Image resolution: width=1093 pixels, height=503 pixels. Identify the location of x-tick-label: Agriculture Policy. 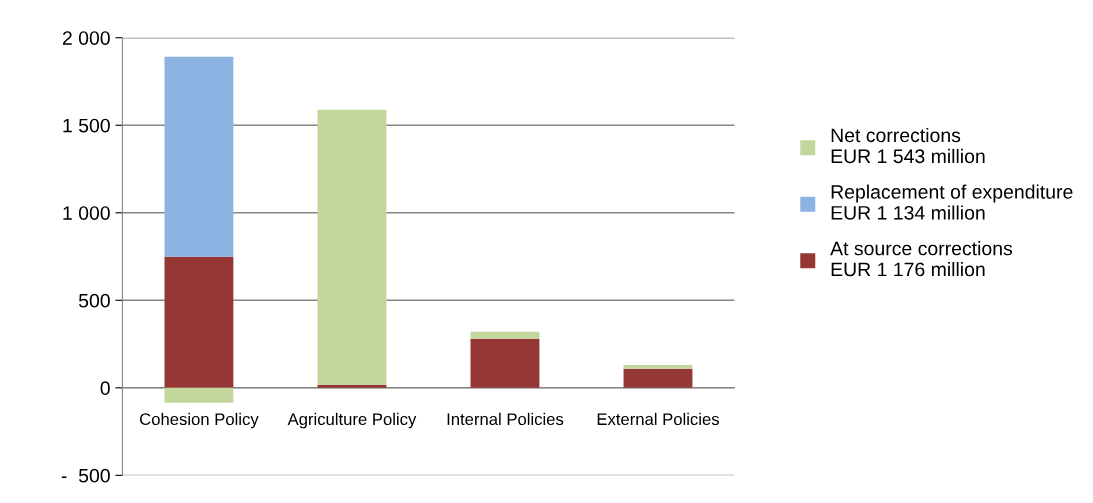
(352, 420).